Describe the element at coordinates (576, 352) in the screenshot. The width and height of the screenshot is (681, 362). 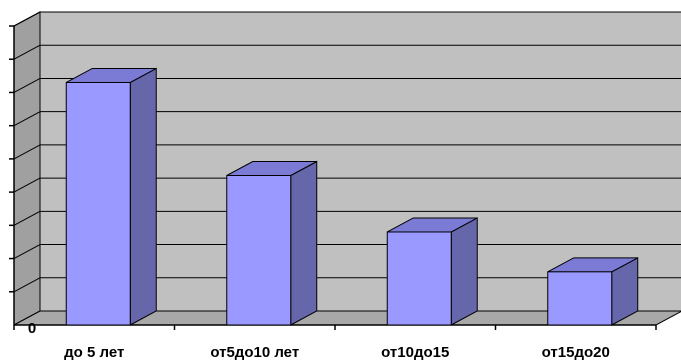
I see `x-tick-label: от15до20` at that location.